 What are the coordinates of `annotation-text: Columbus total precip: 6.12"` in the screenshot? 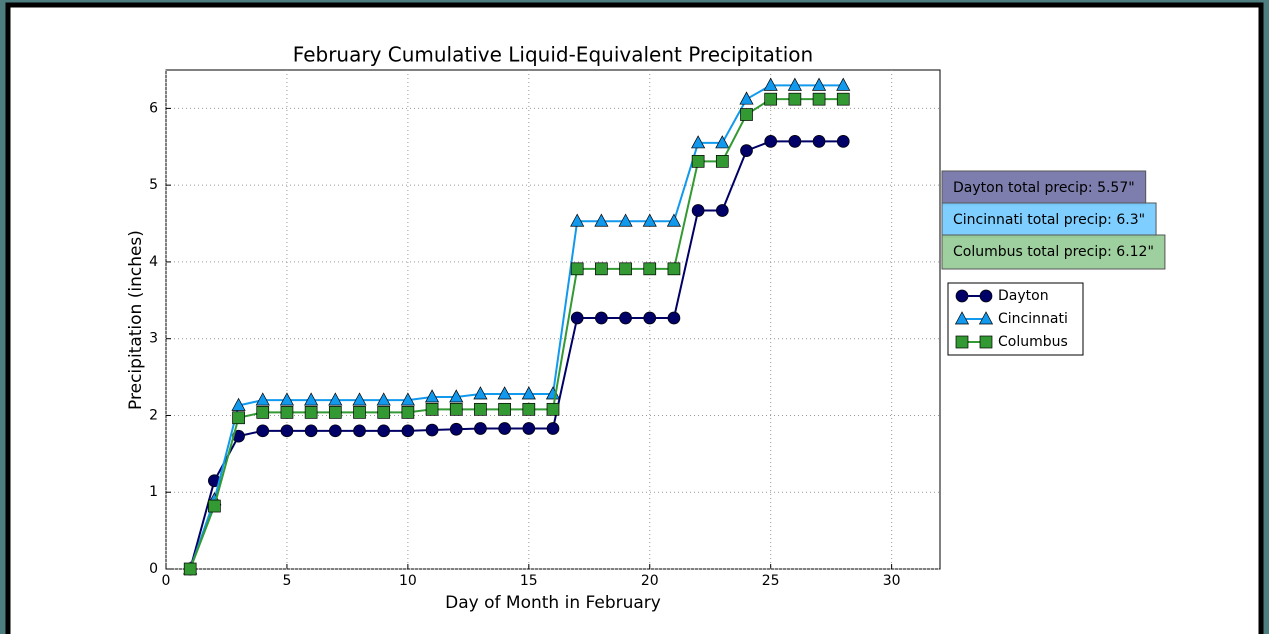 It's located at (1053, 252).